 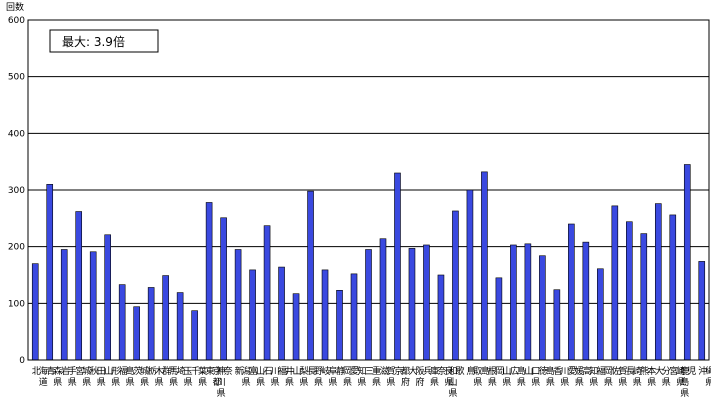 What do you see at coordinates (634, 376) in the screenshot?
I see `category-label: 長崎県` at bounding box center [634, 376].